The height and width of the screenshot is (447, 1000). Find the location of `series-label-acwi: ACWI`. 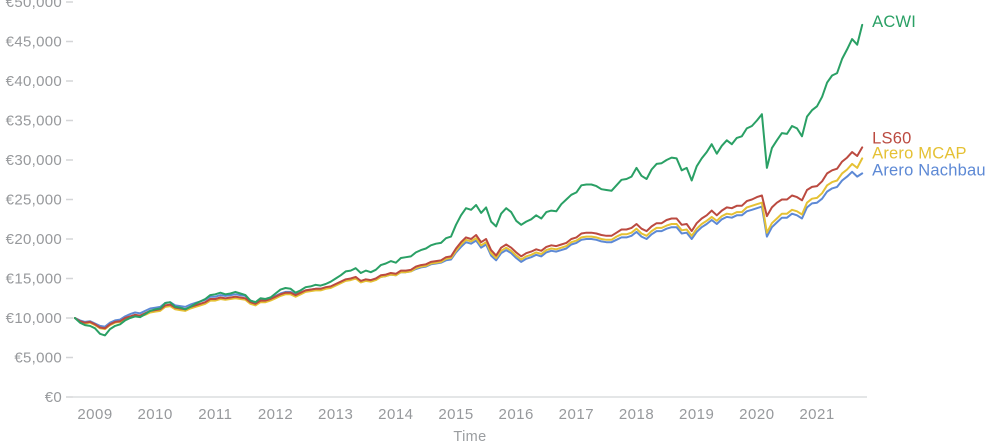

series-label-acwi: ACWI is located at coordinates (894, 22).